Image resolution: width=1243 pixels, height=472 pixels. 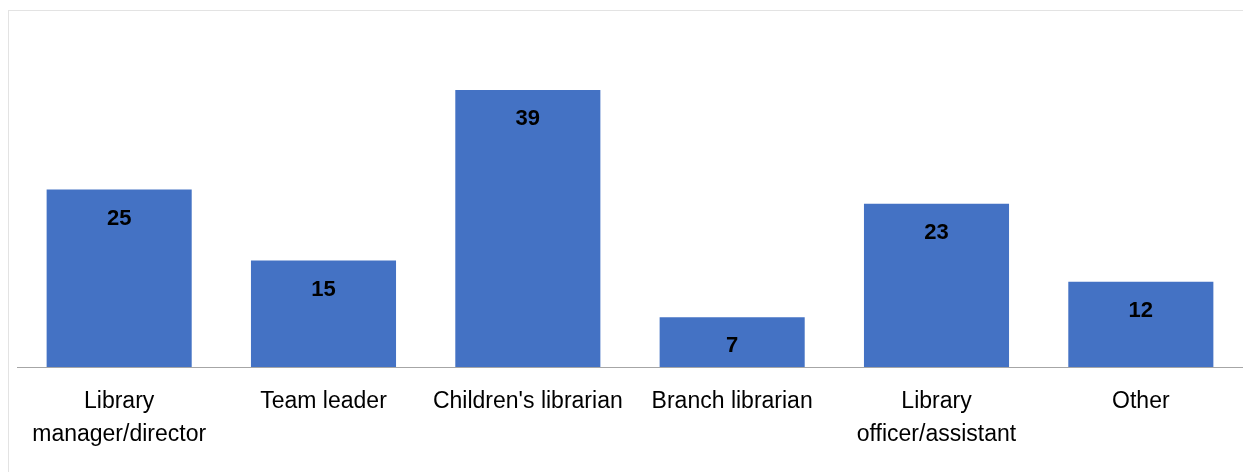 What do you see at coordinates (1141, 399) in the screenshot?
I see `x-tick-label: Other` at bounding box center [1141, 399].